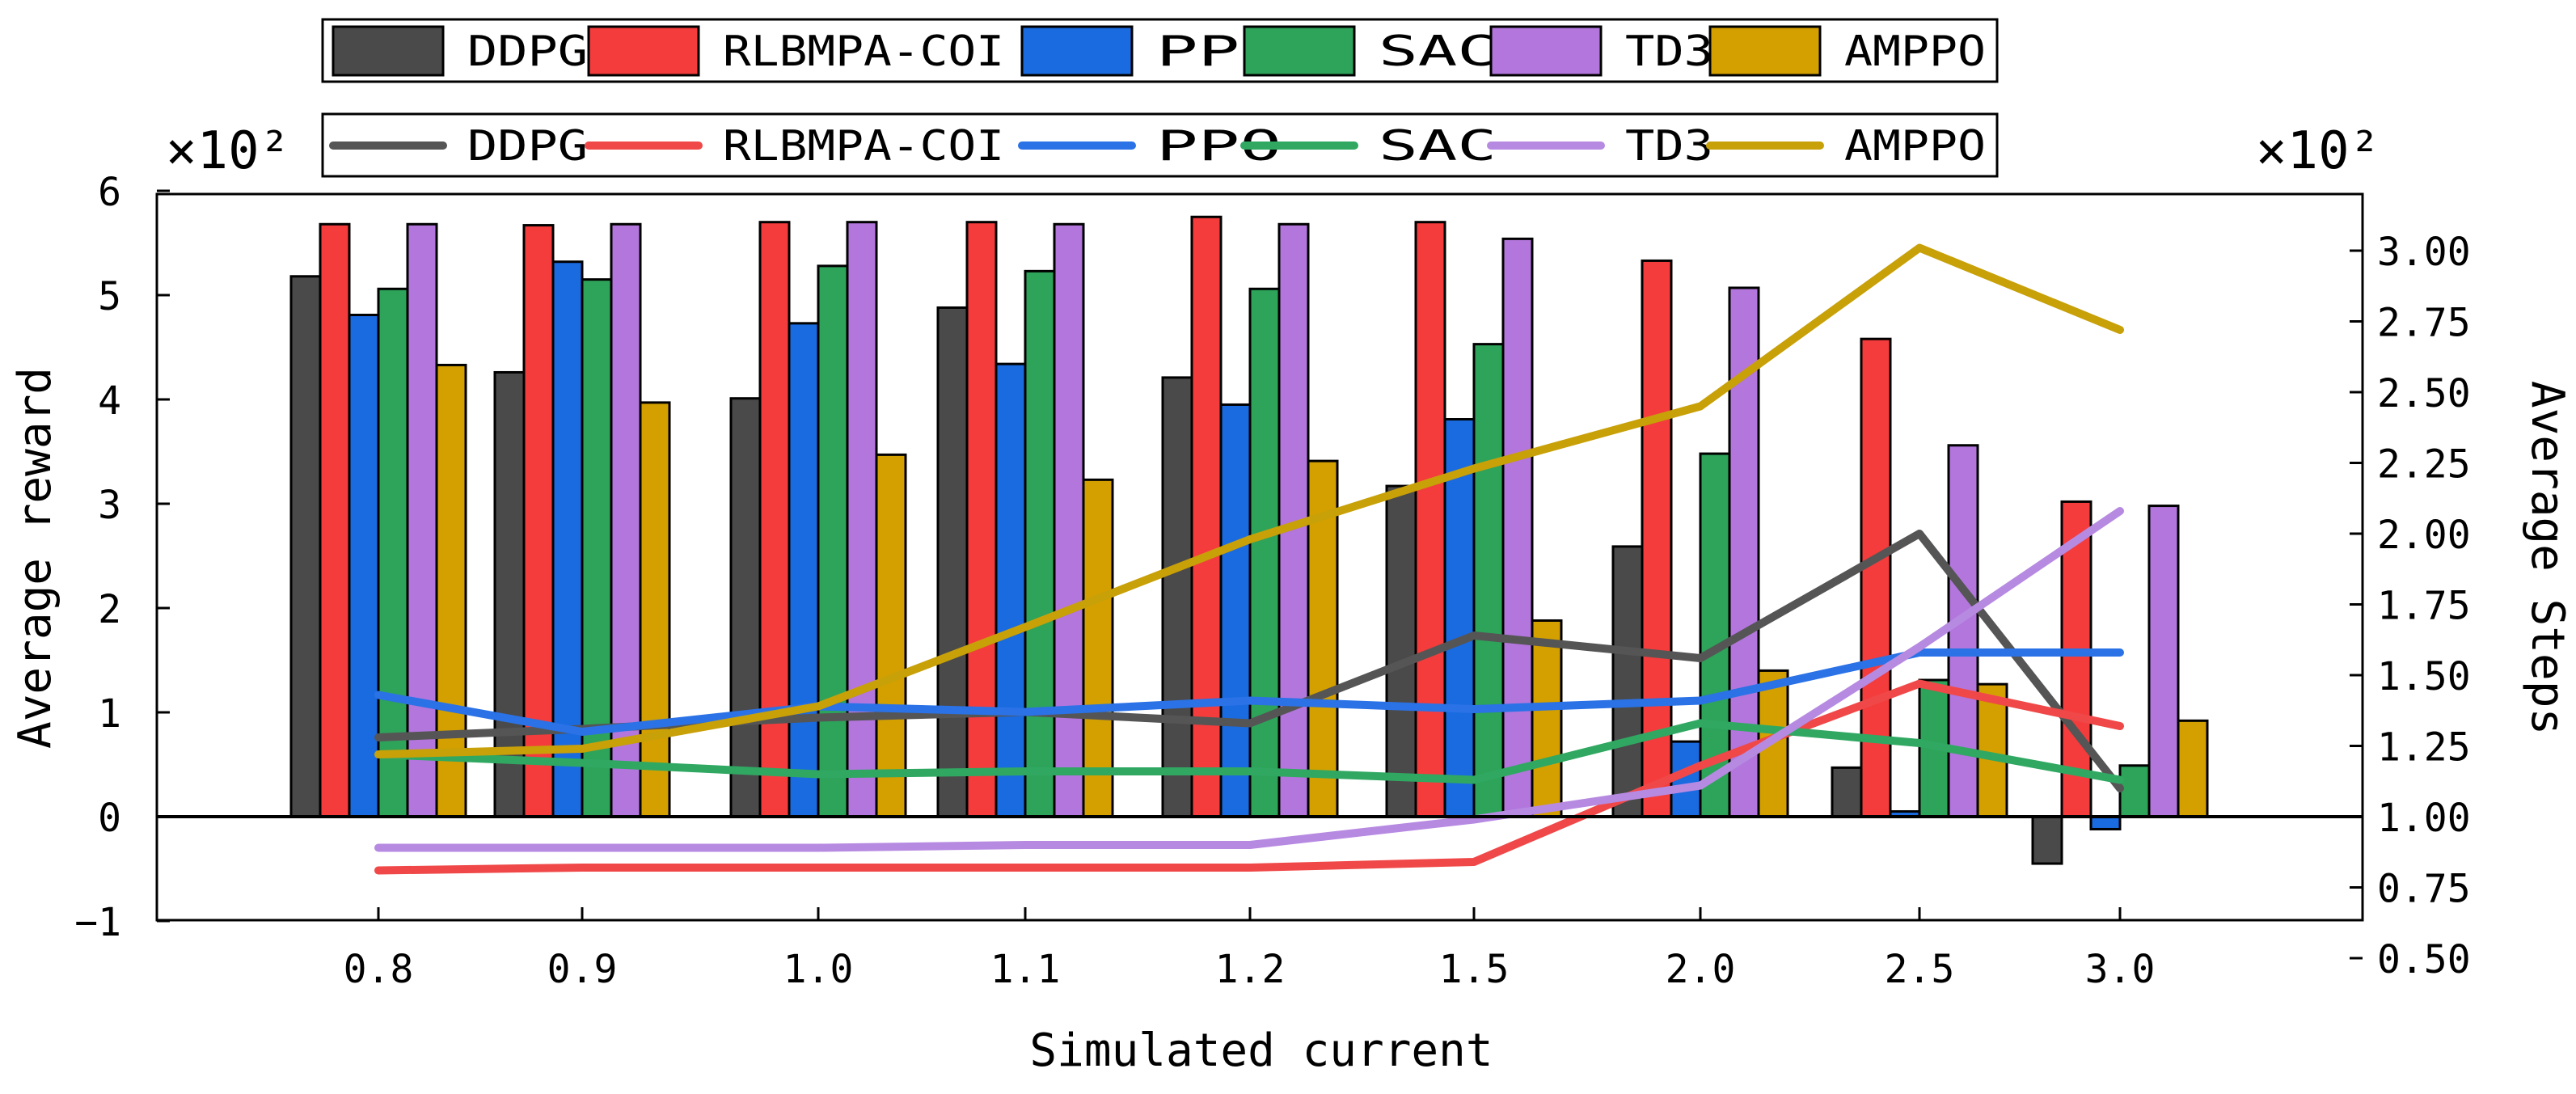  Describe the element at coordinates (305, 546) in the screenshot. I see `bar-ddpg-0.8` at that location.